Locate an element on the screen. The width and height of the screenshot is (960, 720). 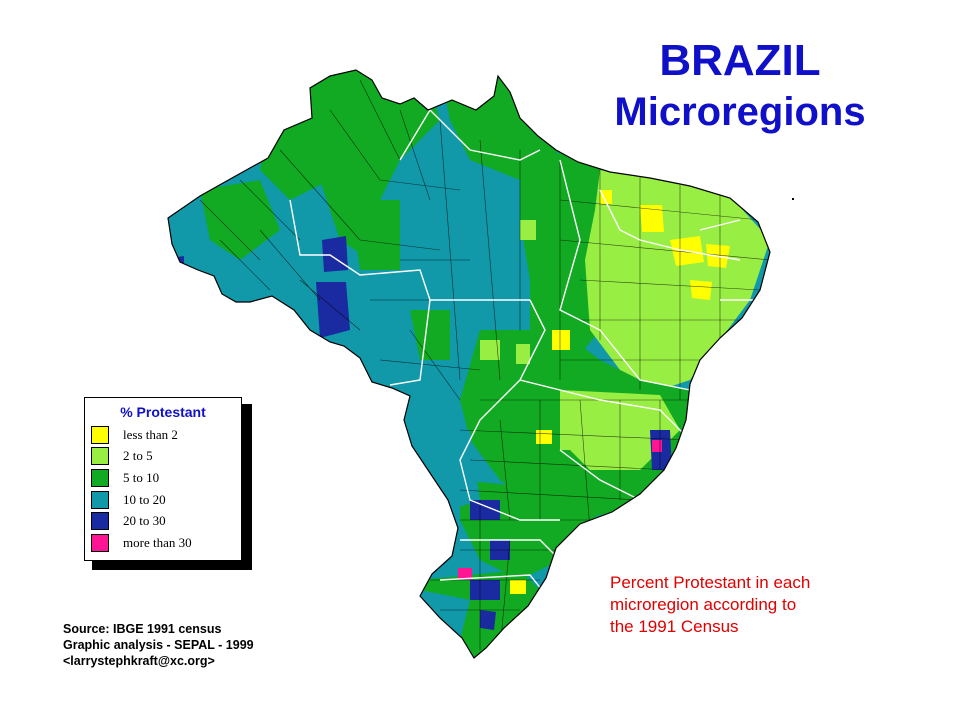
legend-label: 5 to 10 is located at coordinates (141, 477).